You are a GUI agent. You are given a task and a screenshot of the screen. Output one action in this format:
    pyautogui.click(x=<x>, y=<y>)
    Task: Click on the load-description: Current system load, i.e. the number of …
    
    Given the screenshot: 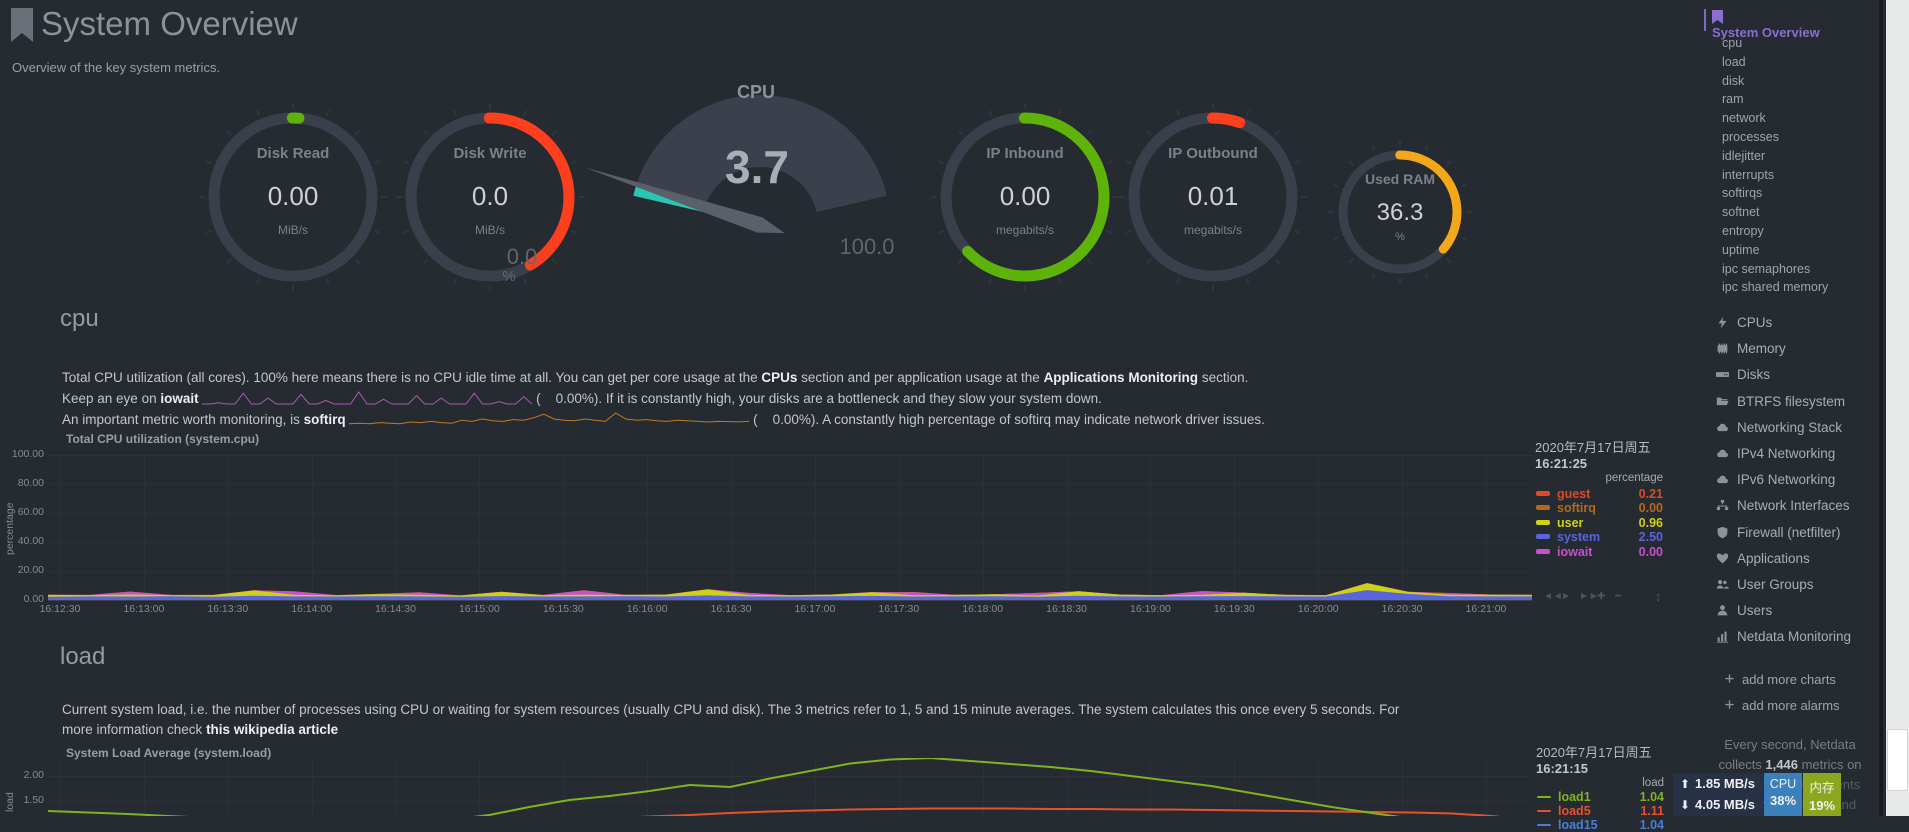 What is the action you would take?
    pyautogui.click(x=731, y=719)
    